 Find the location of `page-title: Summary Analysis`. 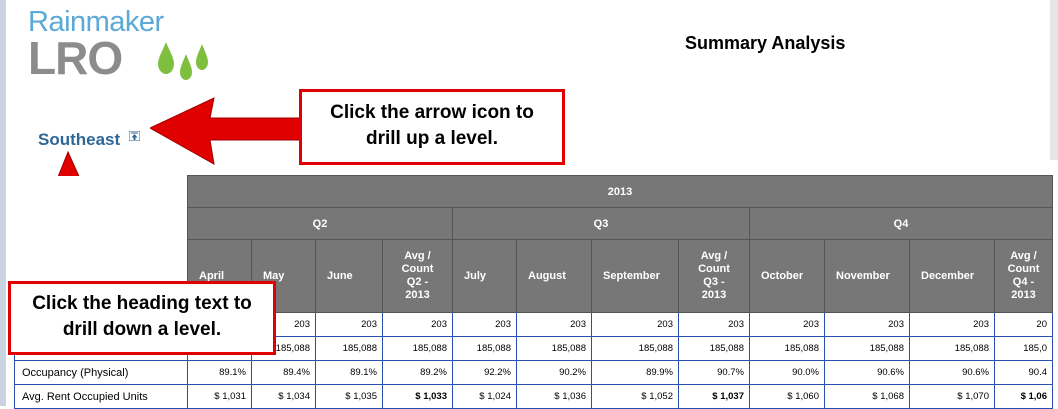

page-title: Summary Analysis is located at coordinates (765, 43).